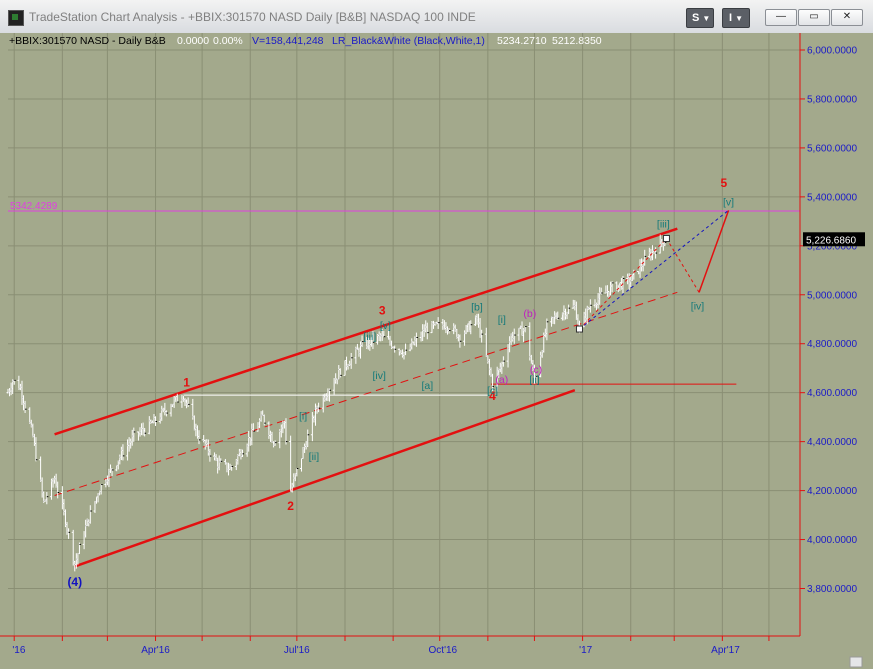 The width and height of the screenshot is (873, 669). Describe the element at coordinates (832, 344) in the screenshot. I see `price-tick-label: 4,800.0000` at that location.